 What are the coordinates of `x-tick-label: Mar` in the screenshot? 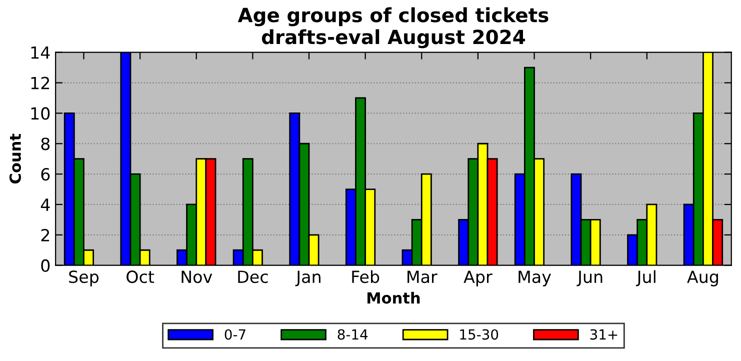 It's located at (423, 277).